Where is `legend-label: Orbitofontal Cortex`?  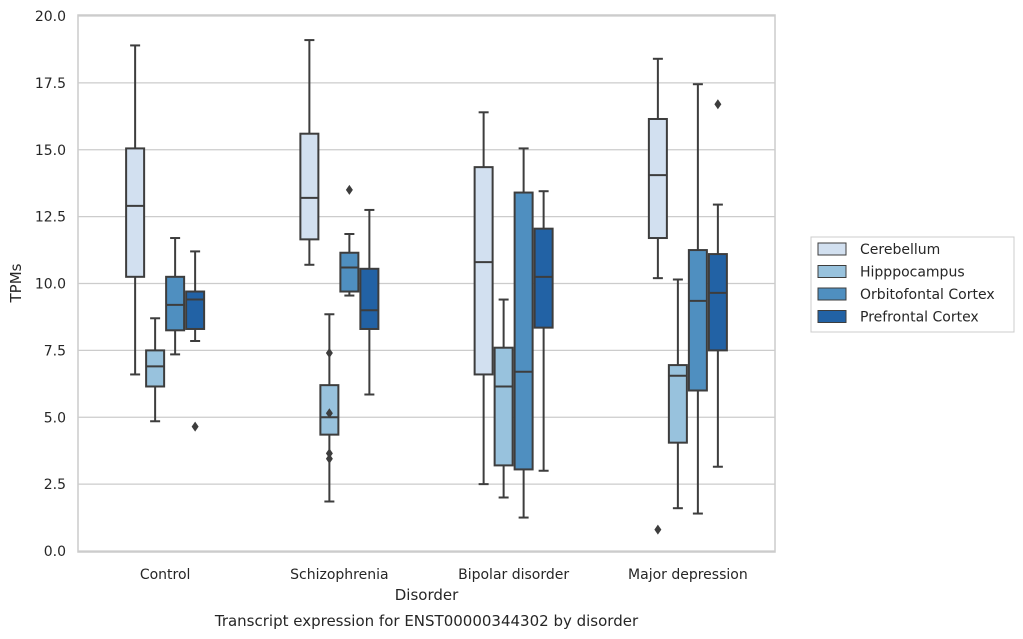 legend-label: Orbitofontal Cortex is located at coordinates (927, 295).